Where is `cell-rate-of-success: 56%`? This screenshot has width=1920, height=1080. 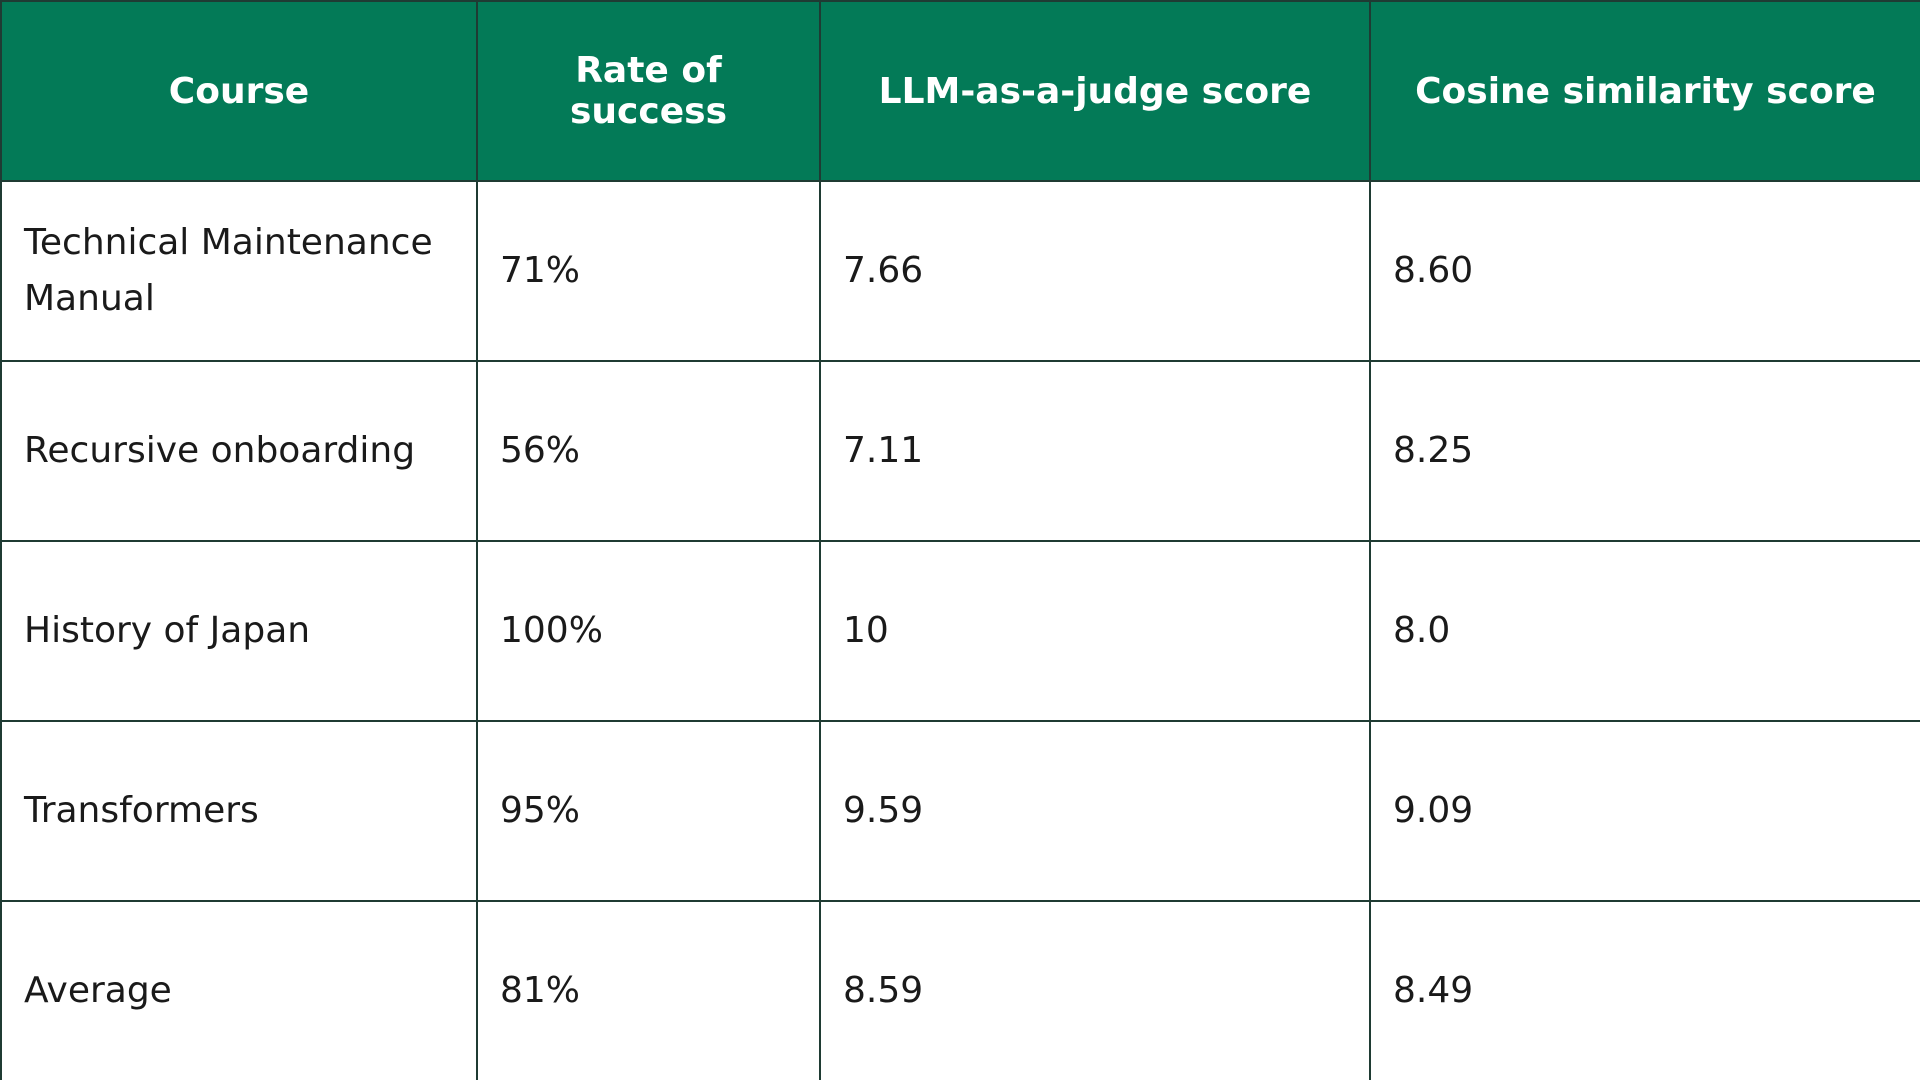 cell-rate-of-success: 56% is located at coordinates (648, 451).